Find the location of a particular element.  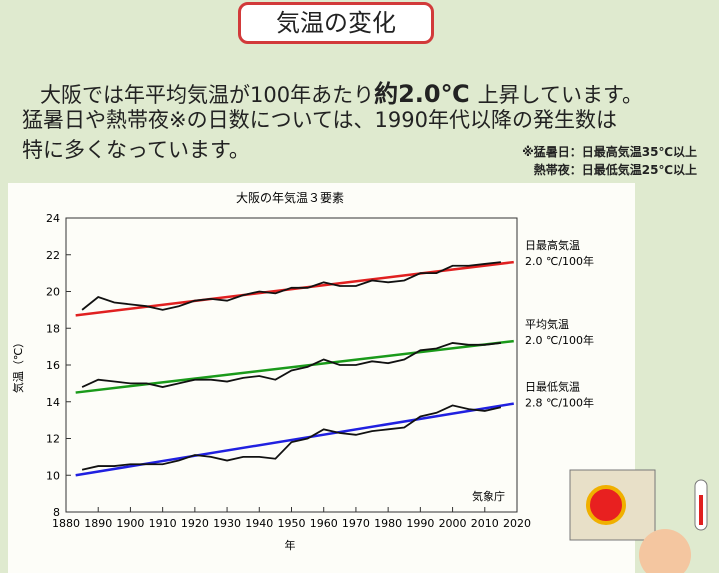

x-tick-label: 1970 is located at coordinates (356, 523).